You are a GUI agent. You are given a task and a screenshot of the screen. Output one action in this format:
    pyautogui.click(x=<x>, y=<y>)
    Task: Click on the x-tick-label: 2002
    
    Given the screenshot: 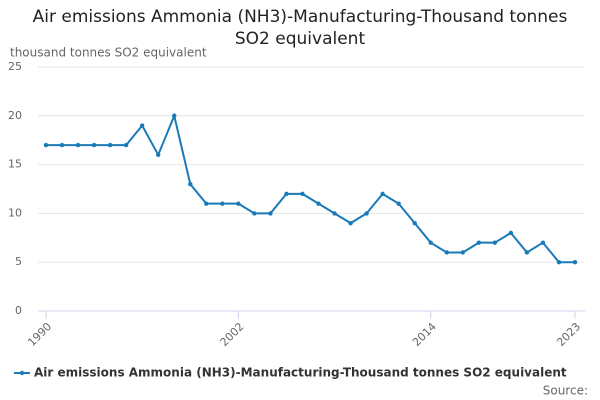 What is the action you would take?
    pyautogui.click(x=232, y=334)
    